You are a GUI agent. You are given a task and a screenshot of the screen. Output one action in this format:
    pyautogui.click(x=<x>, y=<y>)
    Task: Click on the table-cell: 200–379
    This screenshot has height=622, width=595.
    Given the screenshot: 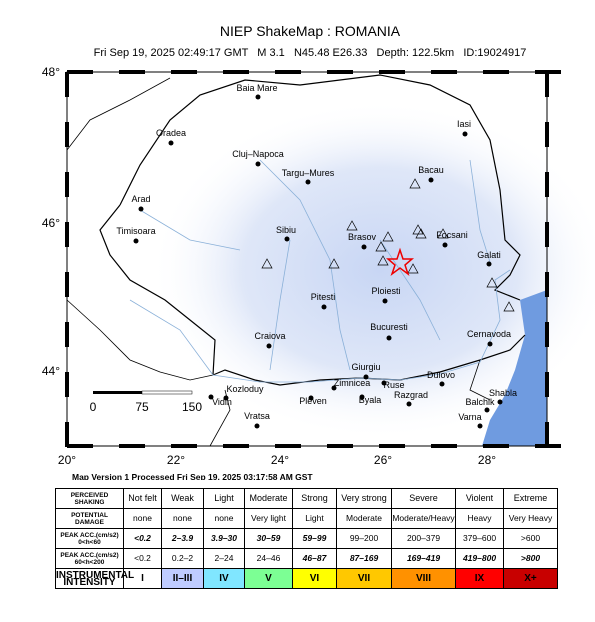 What is the action you would take?
    pyautogui.click(x=423, y=538)
    